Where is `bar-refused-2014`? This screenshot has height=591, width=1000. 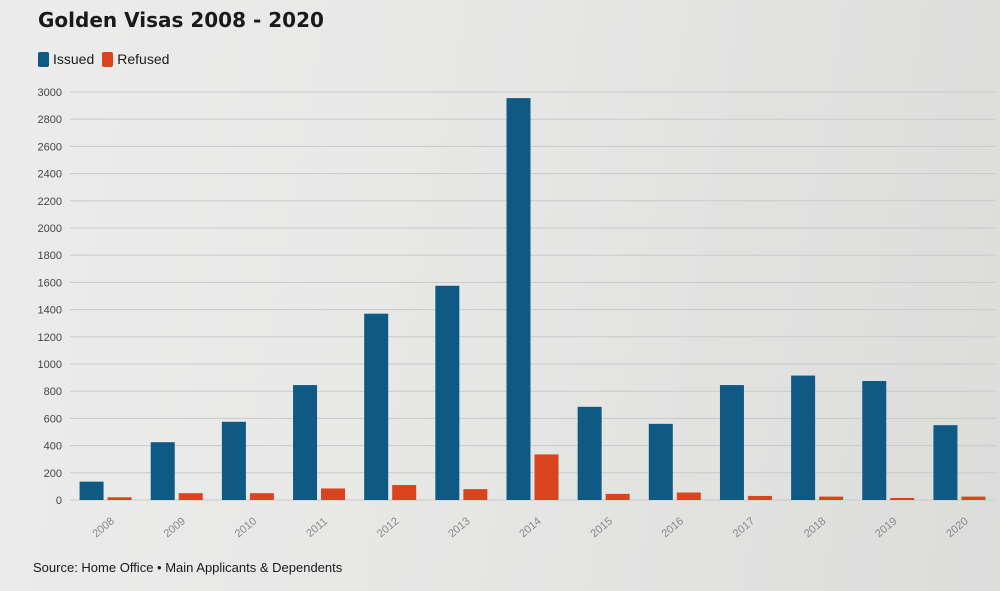
bar-refused-2014 is located at coordinates (546, 477).